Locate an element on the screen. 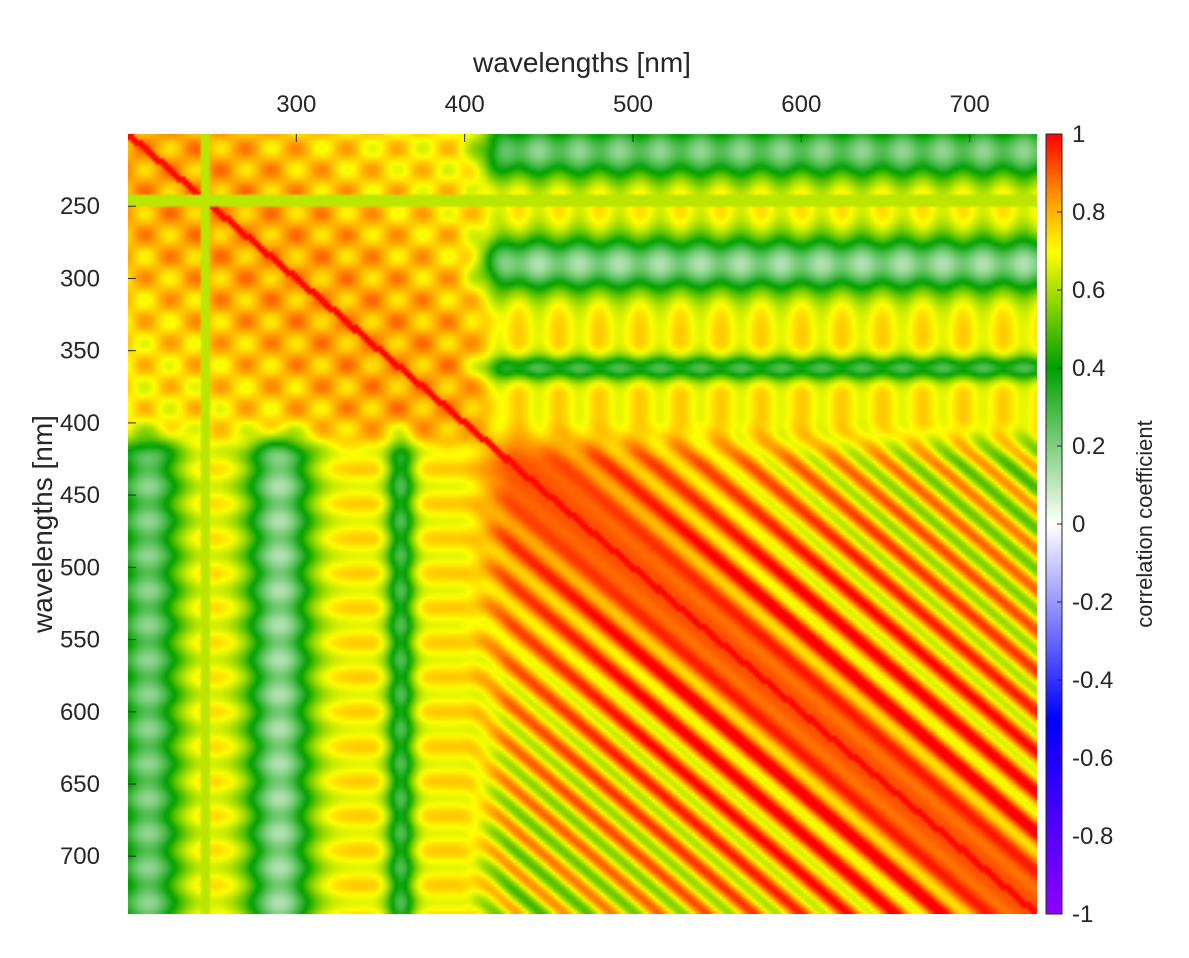  x-axis-ticks: 300 400 500 600 700 is located at coordinates (633, 116).